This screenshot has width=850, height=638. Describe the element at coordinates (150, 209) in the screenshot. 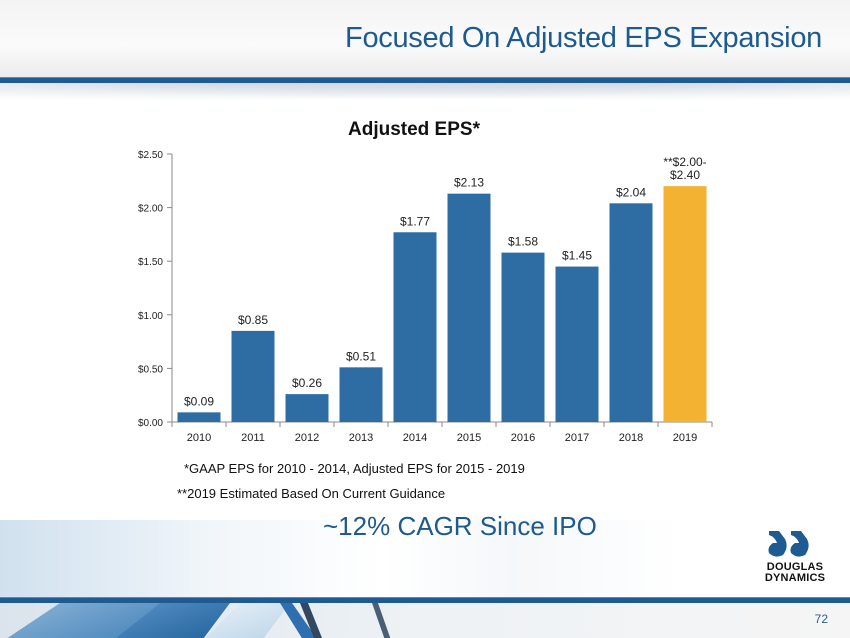

I see `y-tick-label: $2.00` at that location.